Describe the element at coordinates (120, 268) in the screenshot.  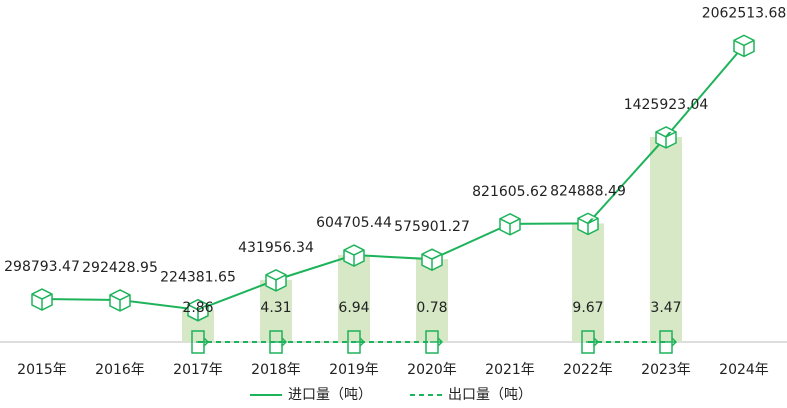
I see `data-label: 292428.95` at that location.